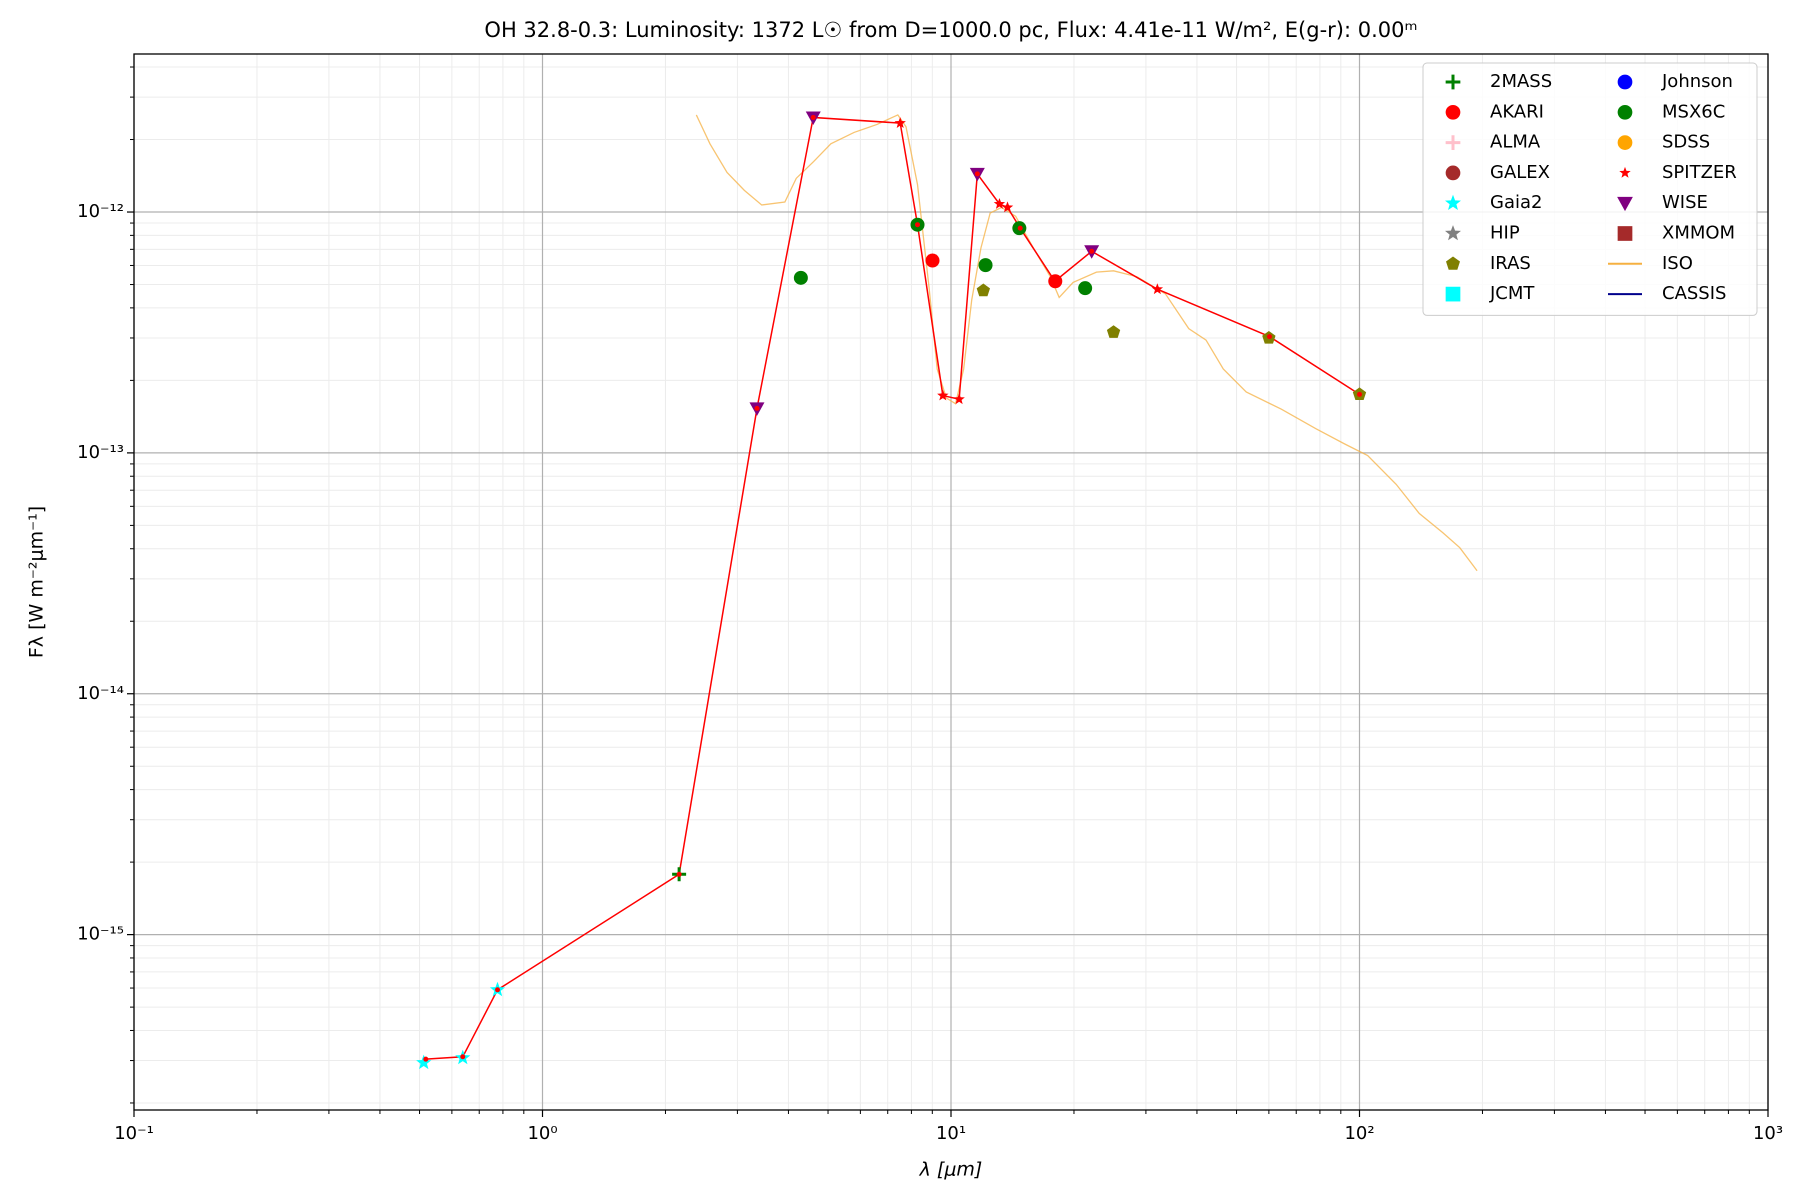  I want to click on legend-label: GALEX, so click(1520, 172).